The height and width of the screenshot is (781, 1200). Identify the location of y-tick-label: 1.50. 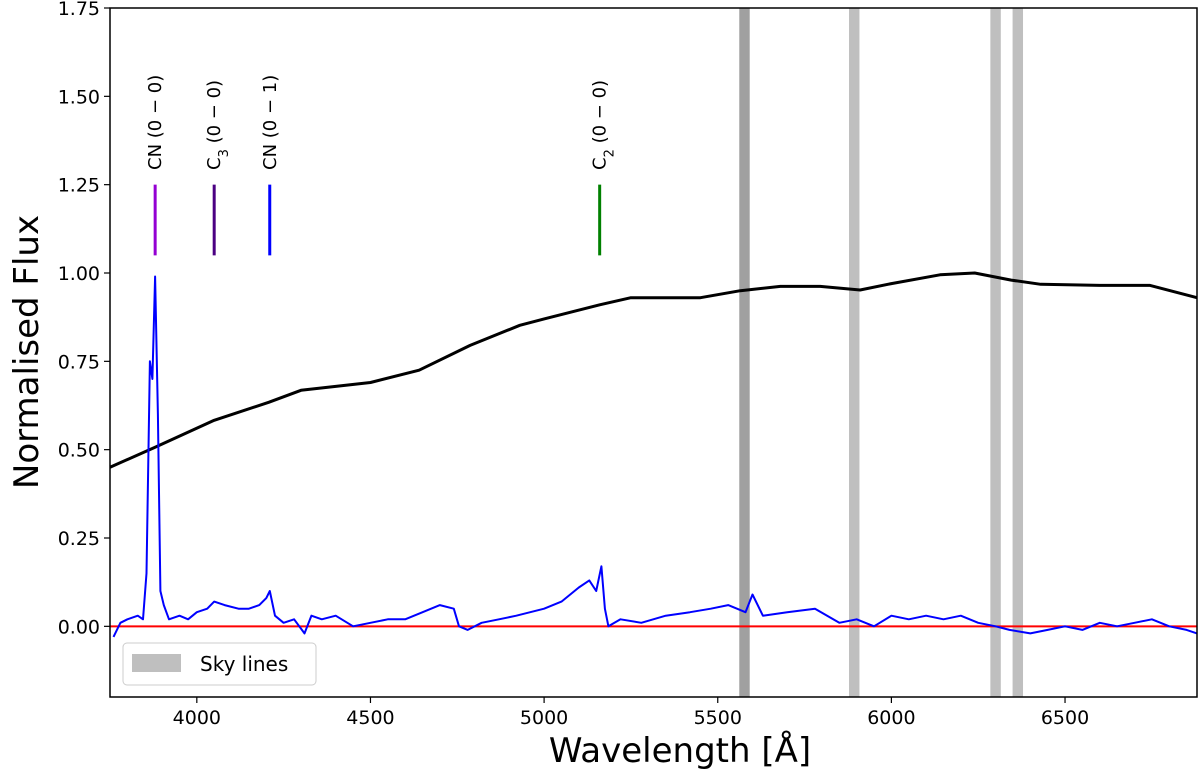
(79, 97).